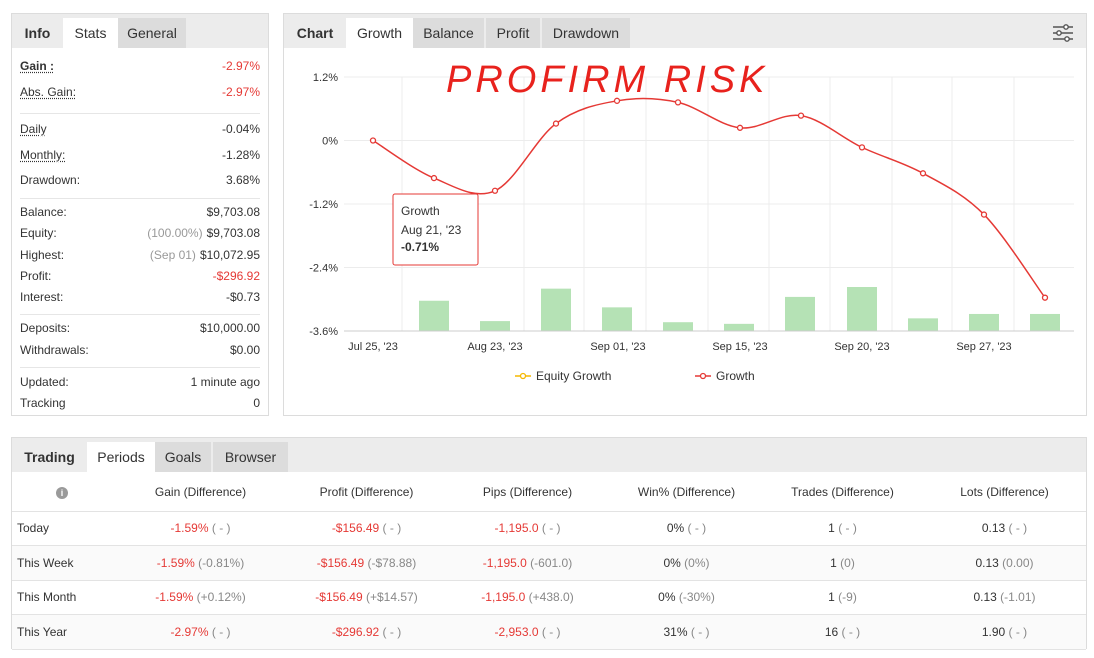 The height and width of the screenshot is (658, 1094). Describe the element at coordinates (379, 33) in the screenshot. I see `tab-growth: Growth` at that location.